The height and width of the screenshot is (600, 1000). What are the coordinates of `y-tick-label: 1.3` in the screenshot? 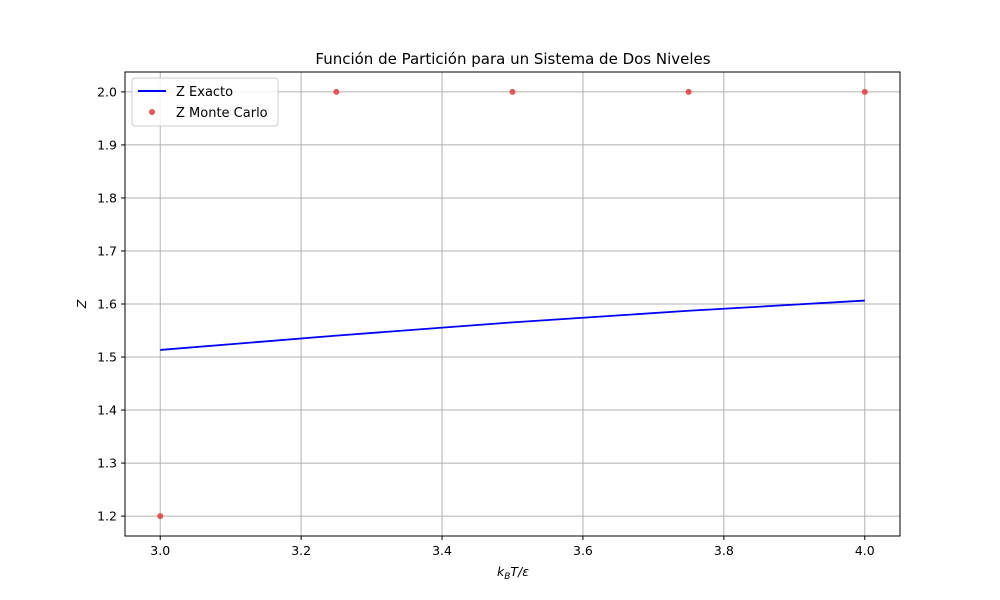 It's located at (107, 463).